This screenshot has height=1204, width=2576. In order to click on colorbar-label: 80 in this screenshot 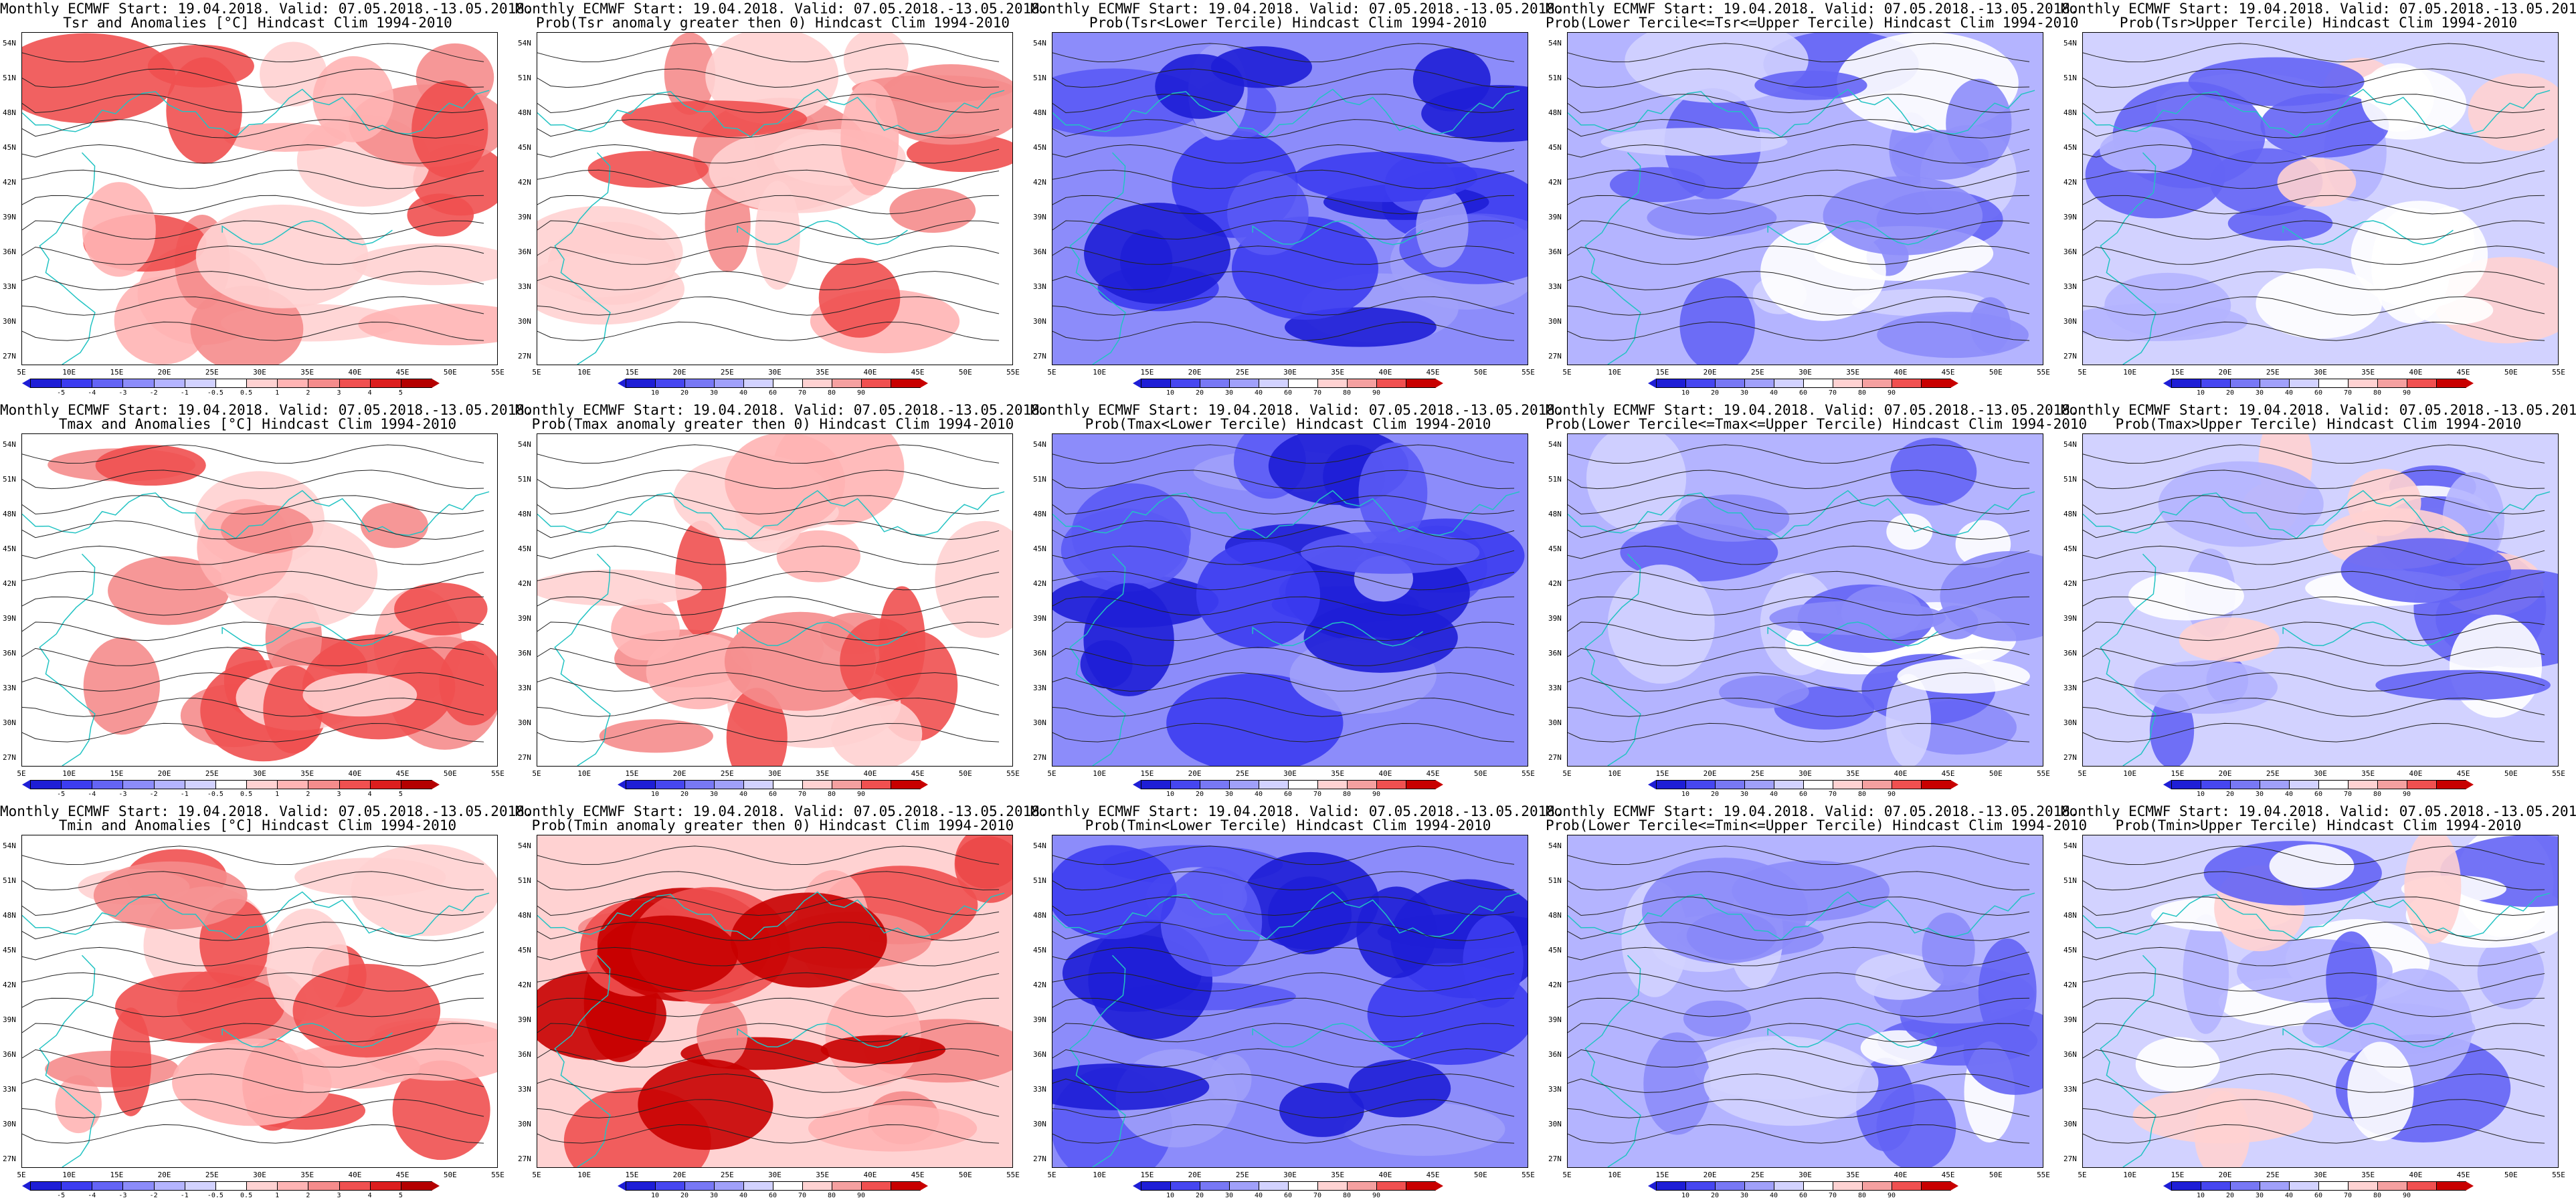, I will do `click(2377, 393)`.